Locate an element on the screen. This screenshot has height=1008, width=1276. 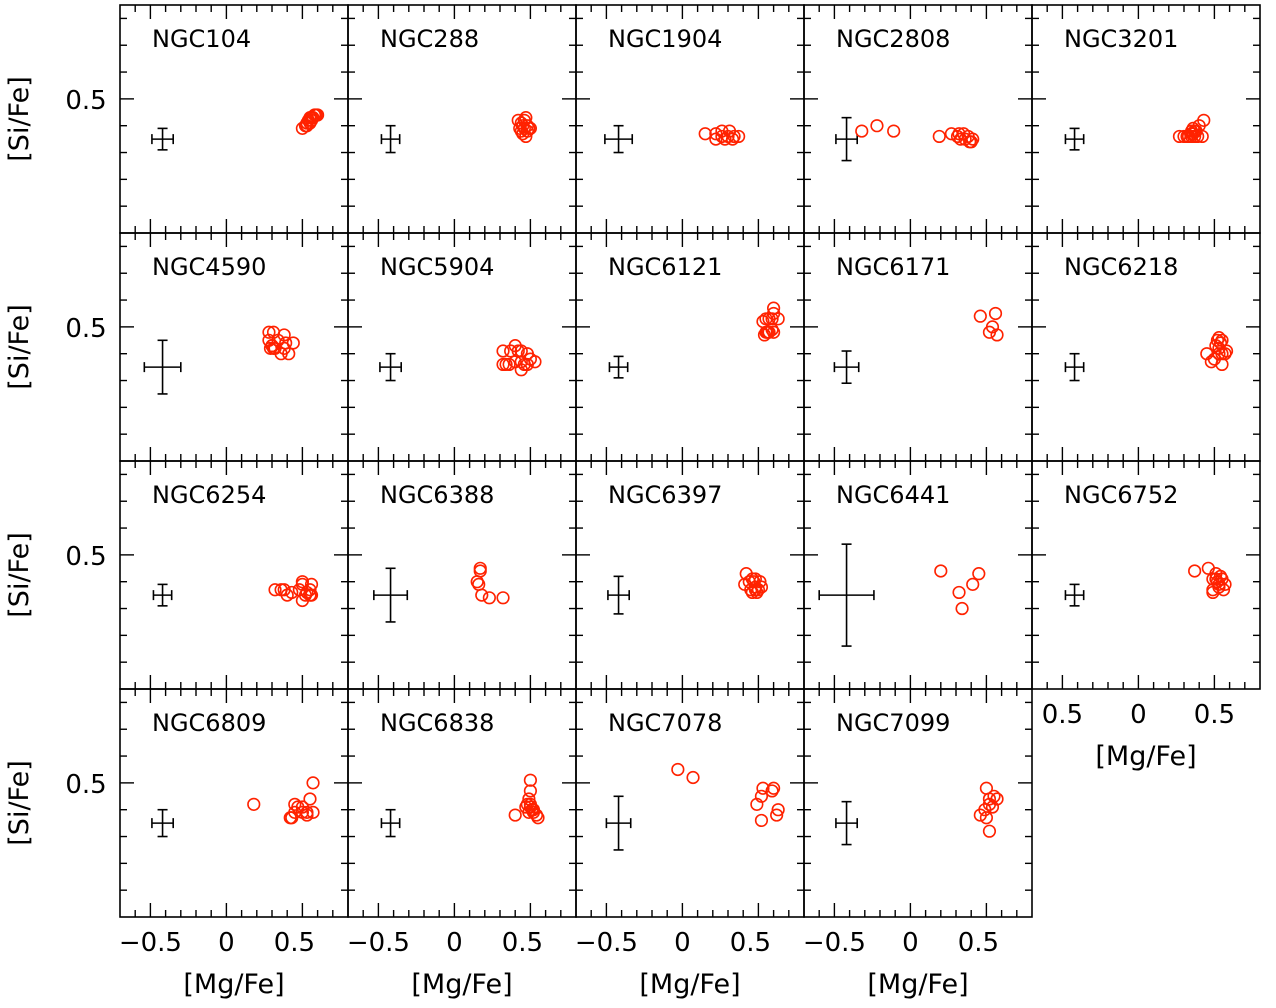
panel-label: NGC6838 is located at coordinates (437, 723).